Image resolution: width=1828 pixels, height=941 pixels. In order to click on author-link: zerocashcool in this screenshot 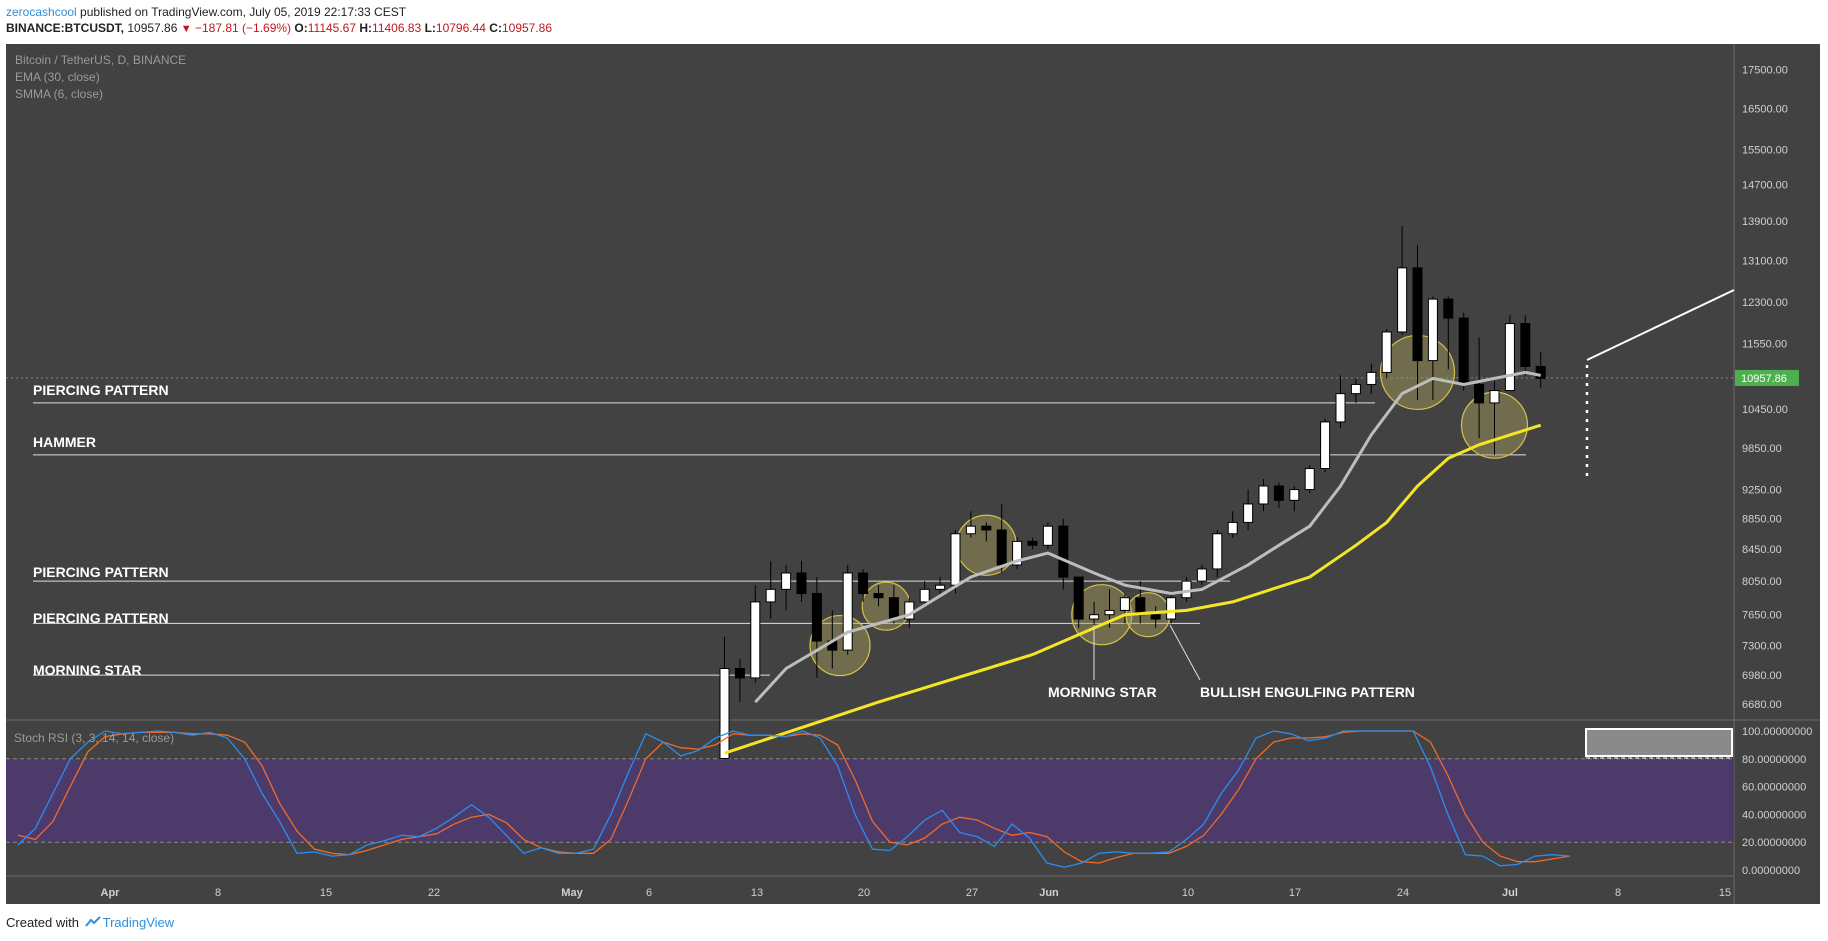, I will do `click(41, 12)`.